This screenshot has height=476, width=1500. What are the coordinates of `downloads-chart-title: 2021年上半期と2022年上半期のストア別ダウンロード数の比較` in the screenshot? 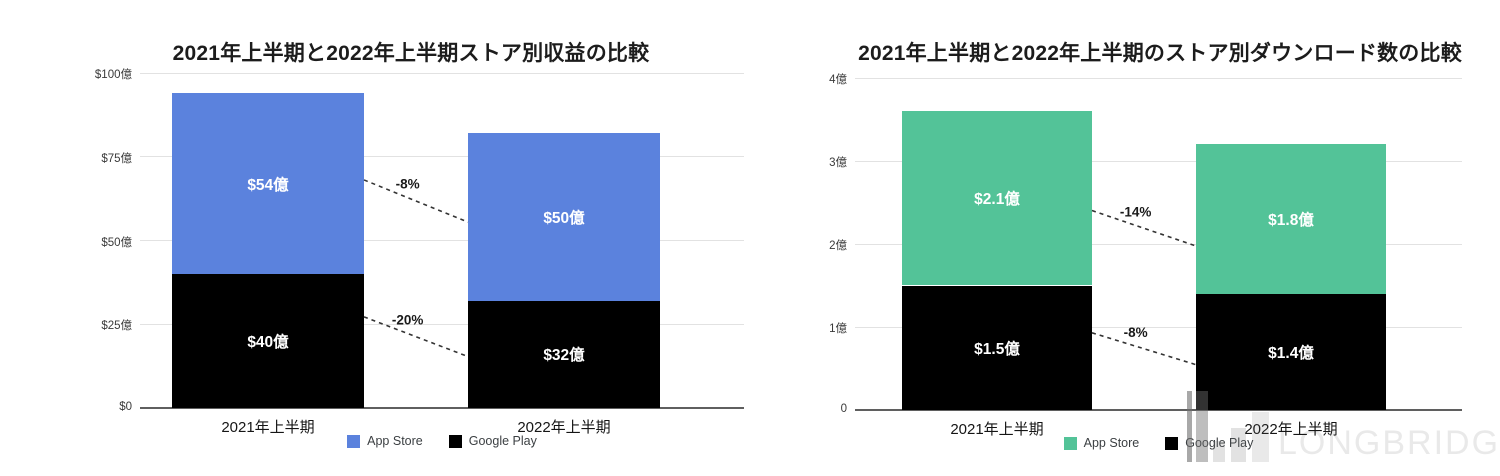 It's located at (1160, 54).